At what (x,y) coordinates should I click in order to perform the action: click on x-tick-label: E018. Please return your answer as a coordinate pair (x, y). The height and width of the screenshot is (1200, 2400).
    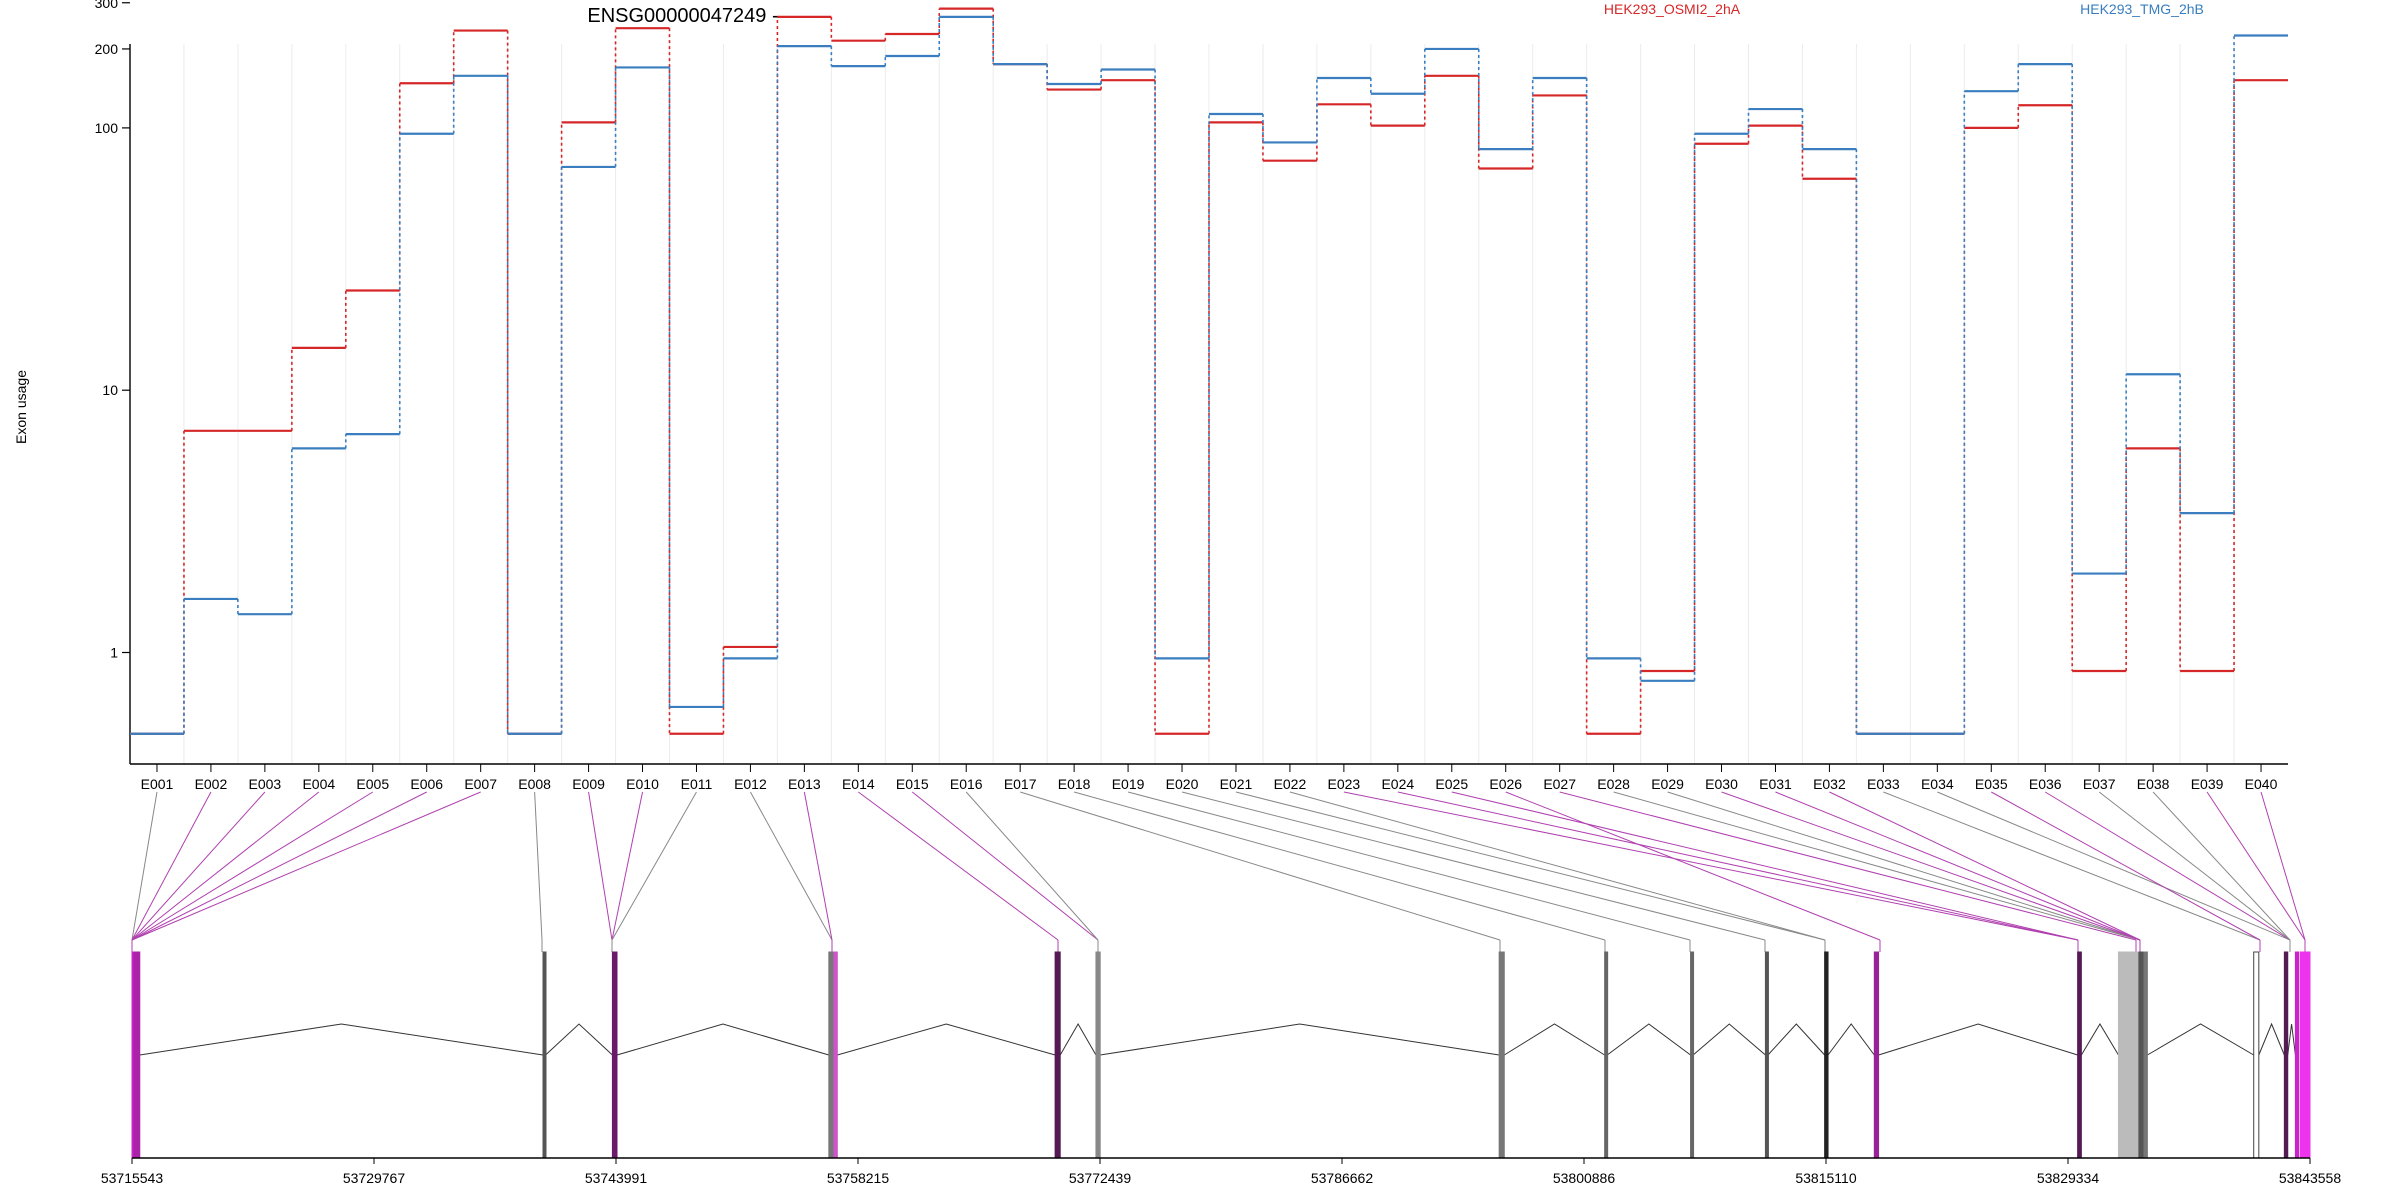
    Looking at the image, I should click on (1074, 784).